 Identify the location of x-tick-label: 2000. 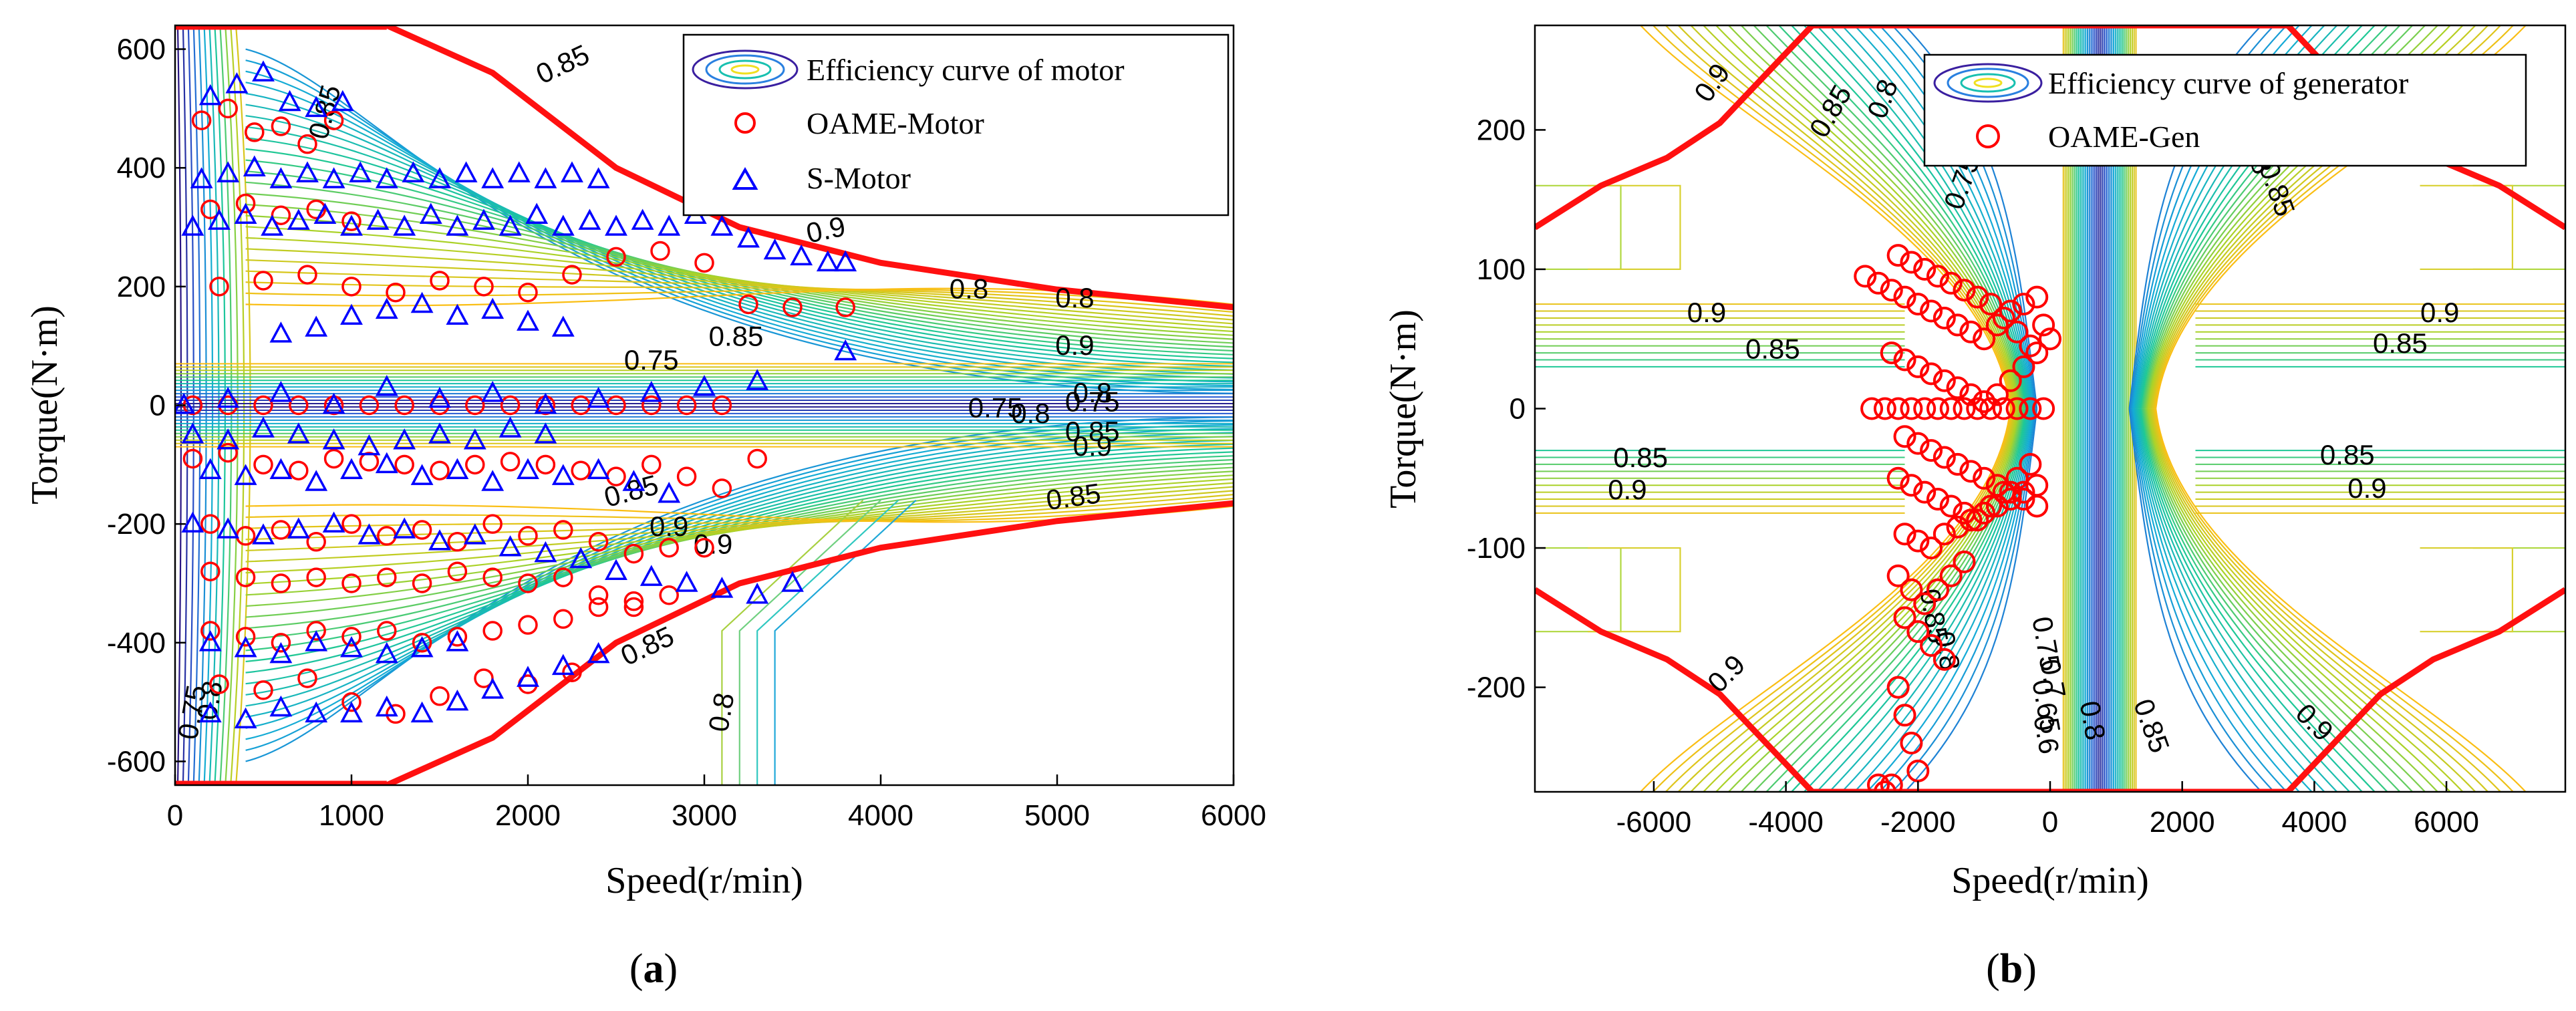
(528, 816).